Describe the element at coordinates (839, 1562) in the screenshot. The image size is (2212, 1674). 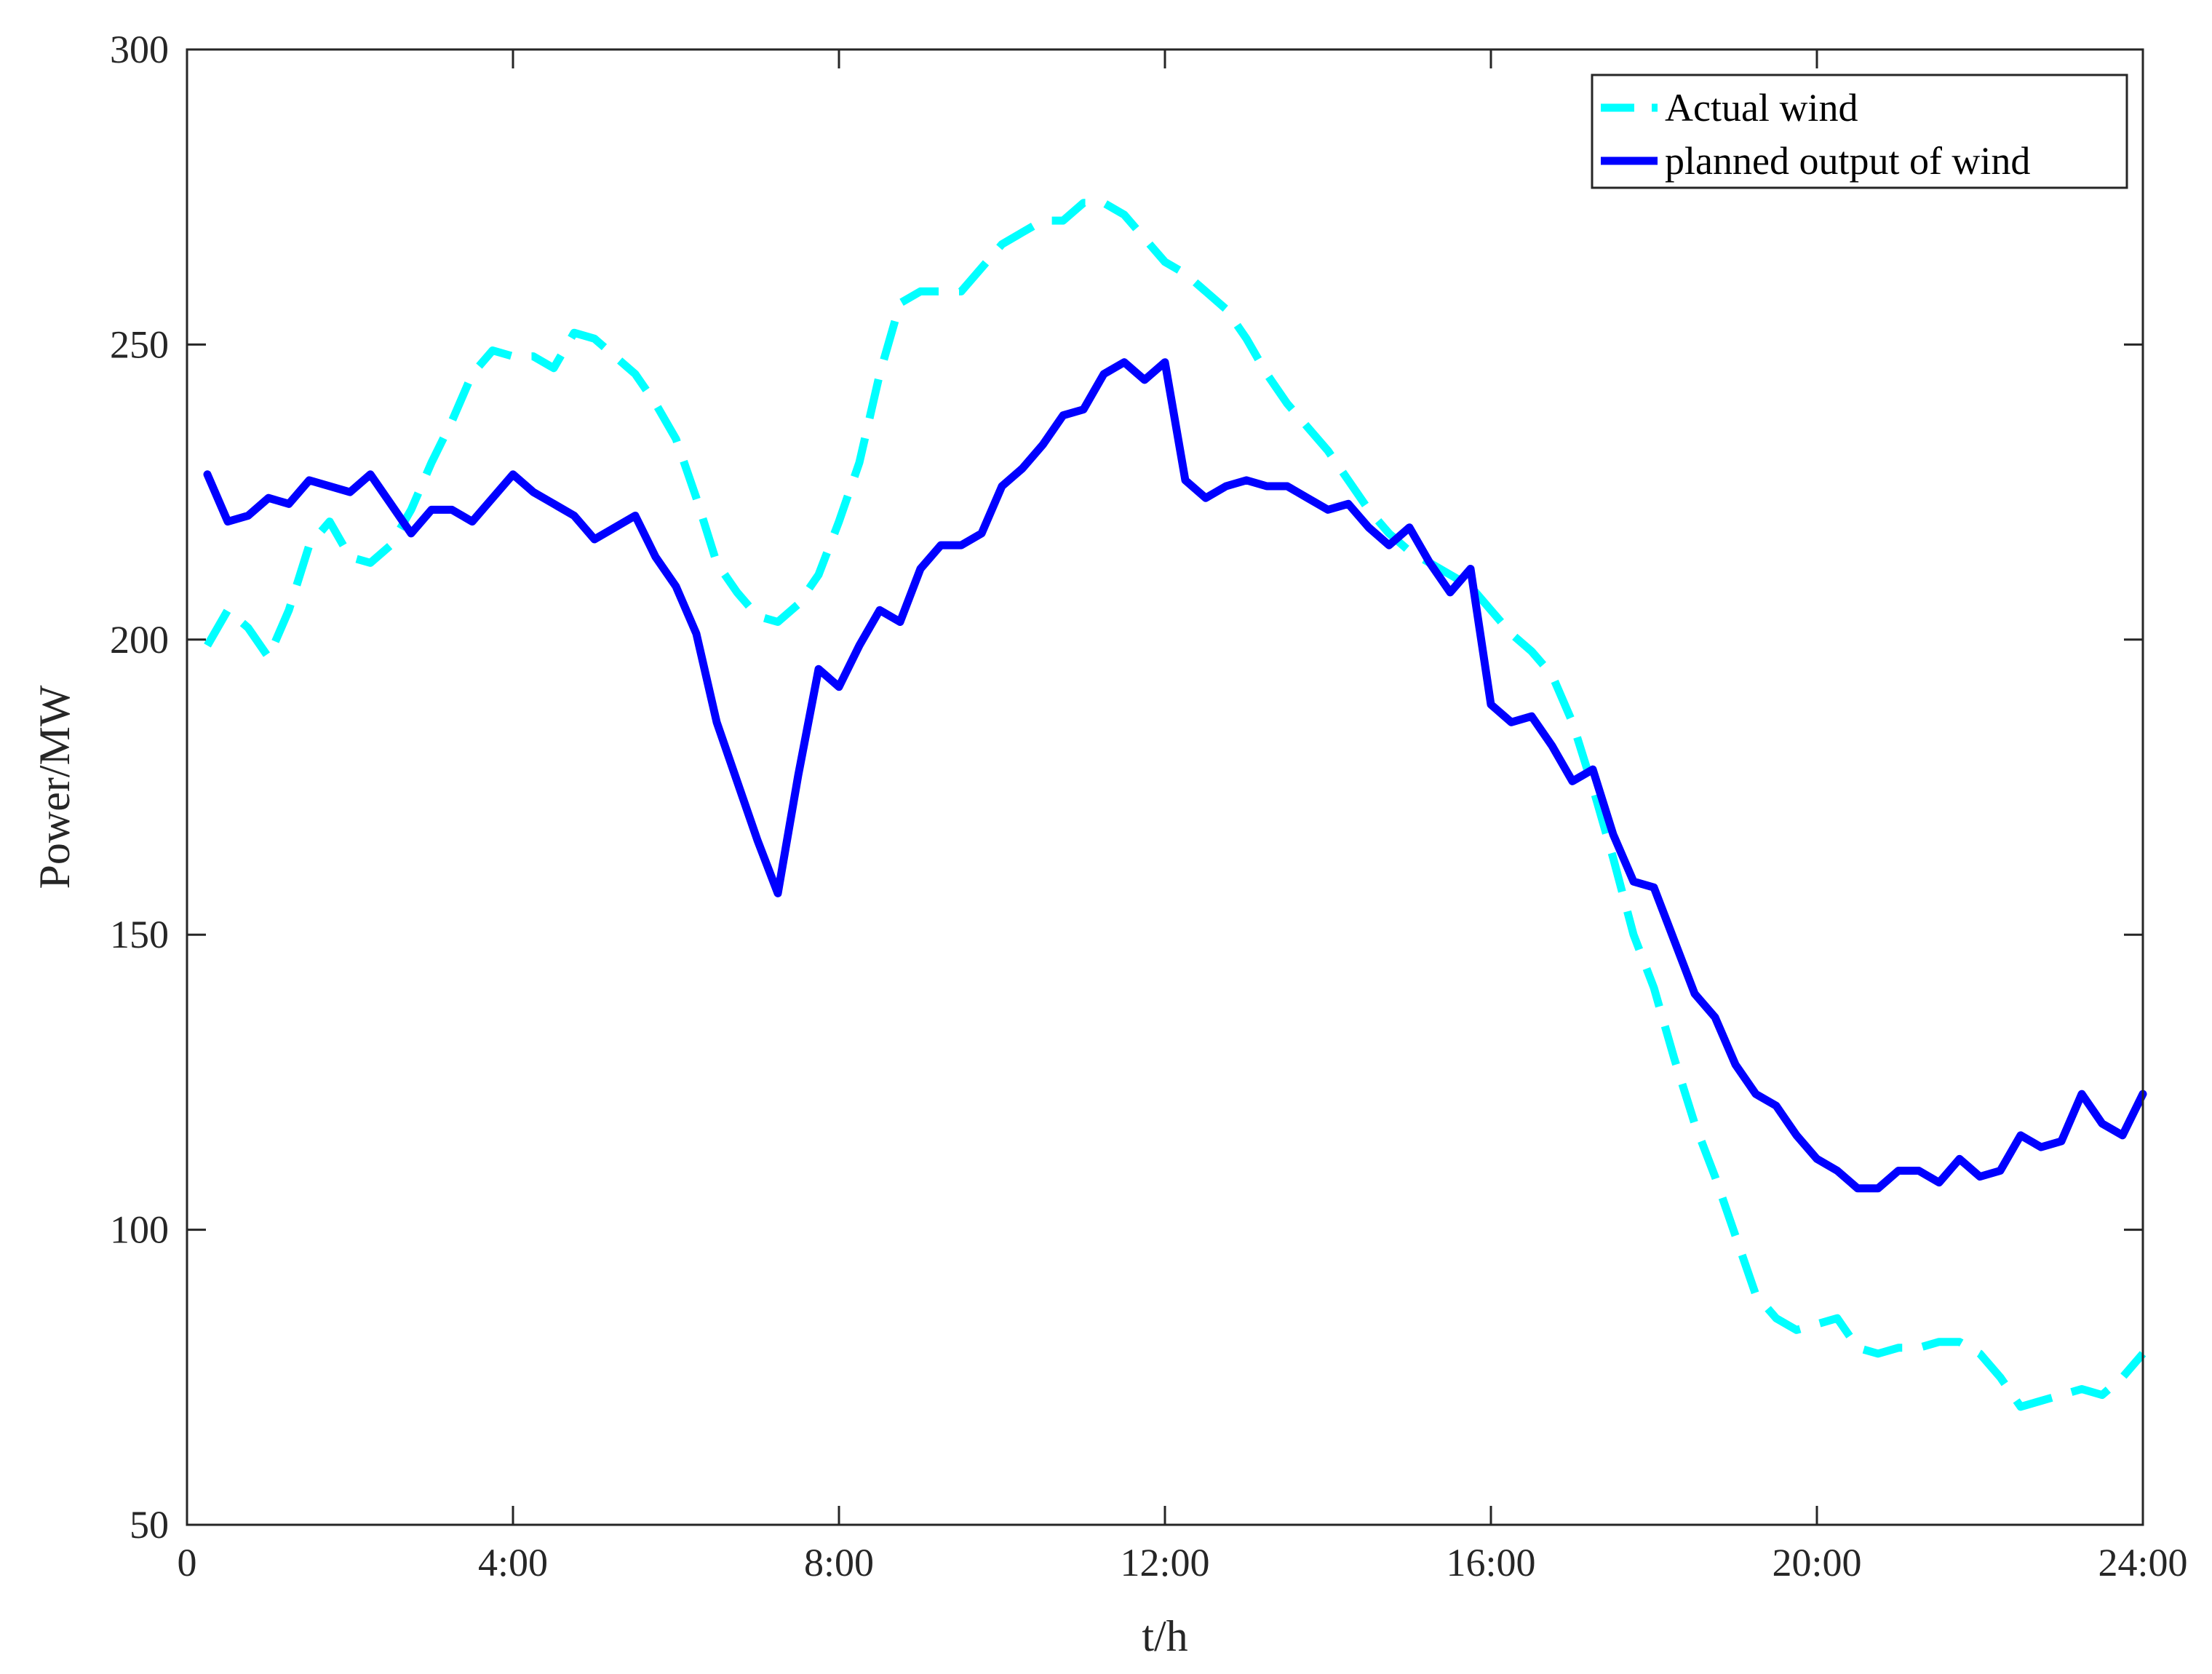
I see `x-tick-label: 8:00` at that location.